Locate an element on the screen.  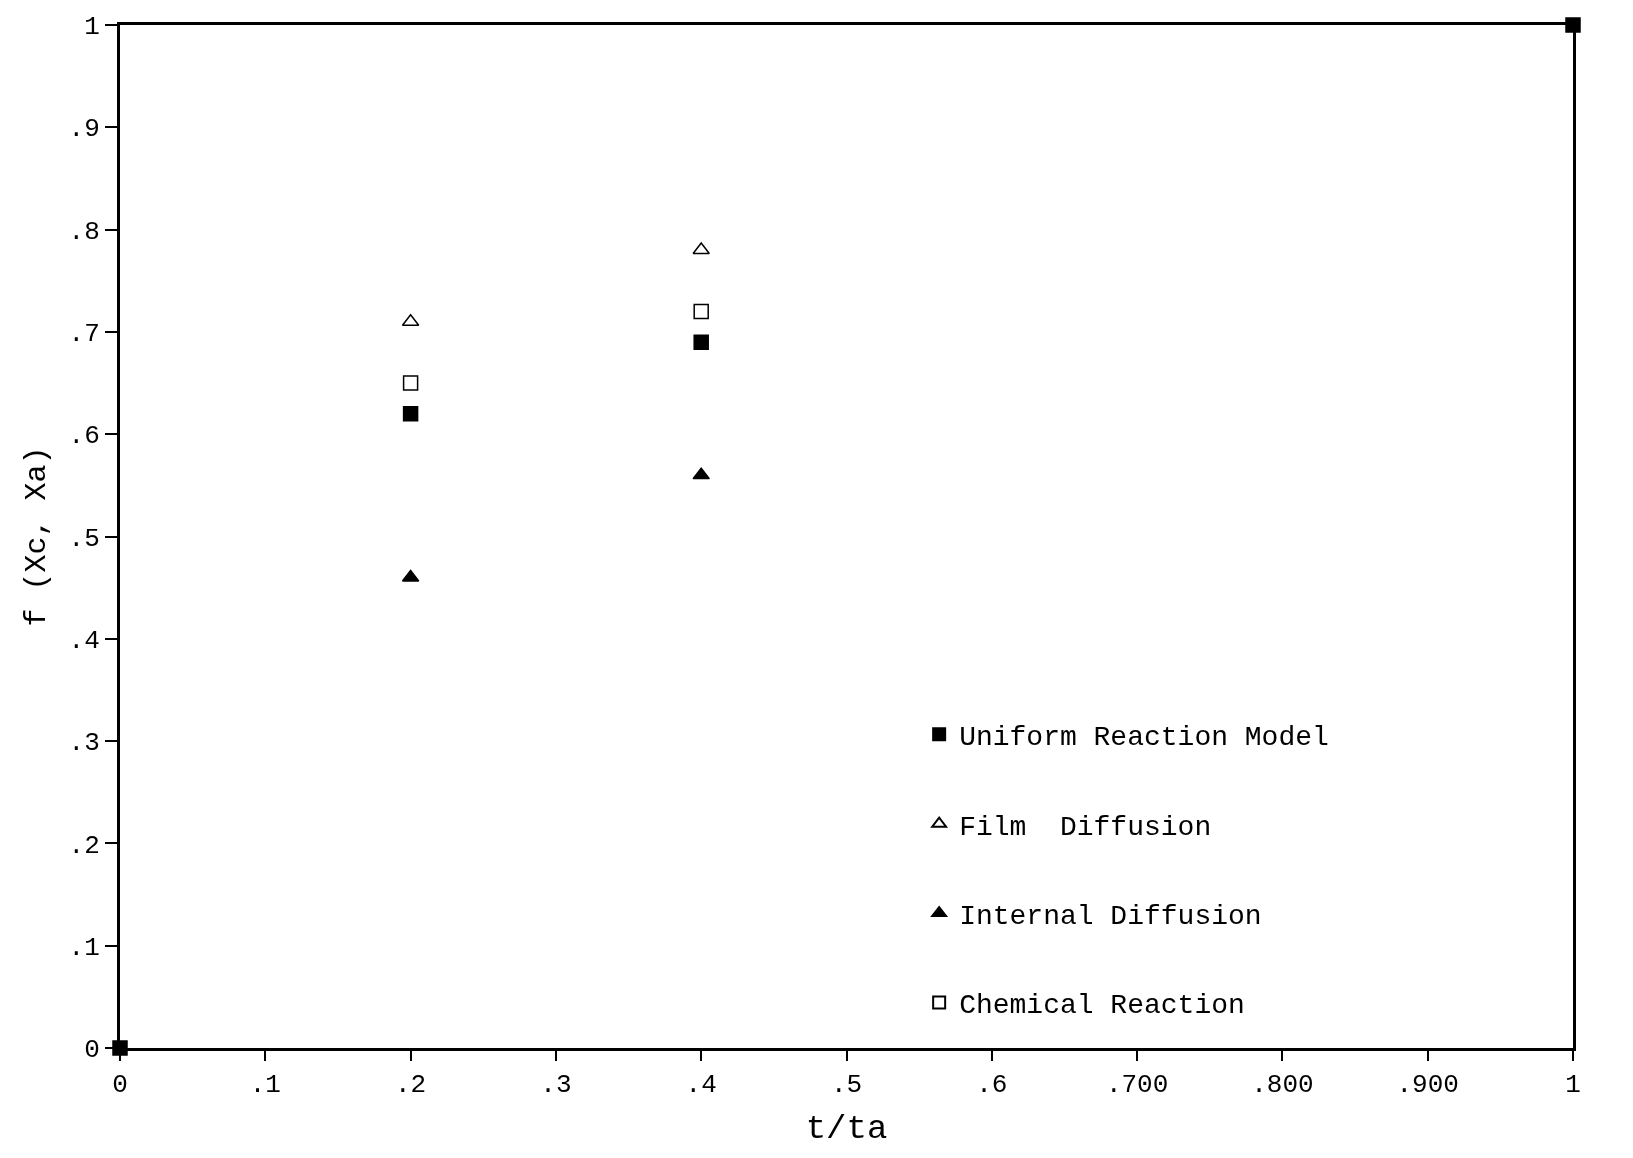
y-axis-title: f (Xc, Xa) is located at coordinates (36, 536).